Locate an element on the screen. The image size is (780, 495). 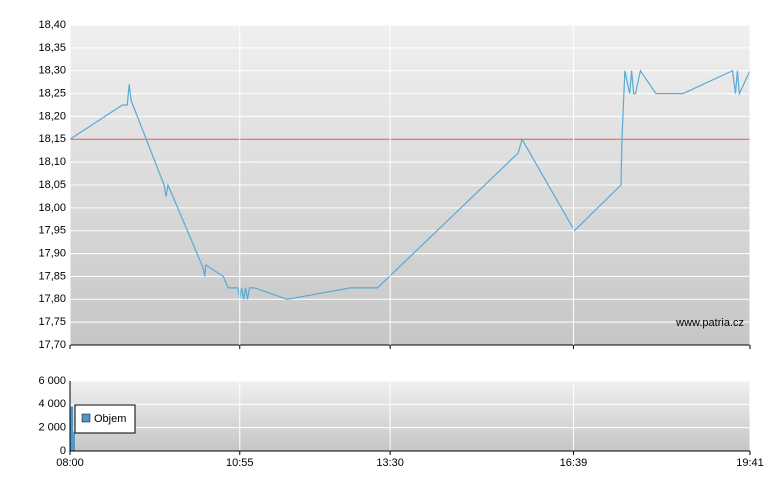
y-tick-label: 17,95 is located at coordinates (52, 231).